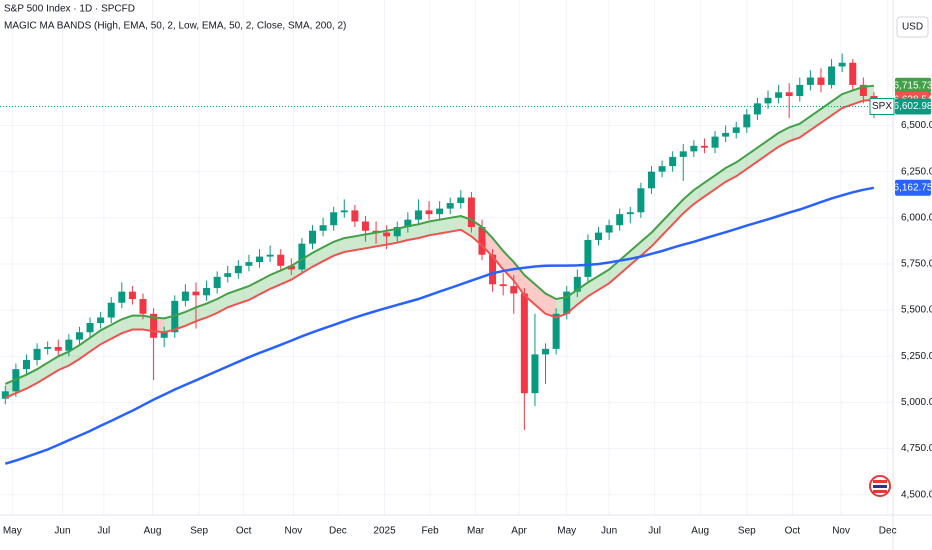 The height and width of the screenshot is (550, 932). Describe the element at coordinates (916, 171) in the screenshot. I see `y-tick-label: 6,250.00` at that location.